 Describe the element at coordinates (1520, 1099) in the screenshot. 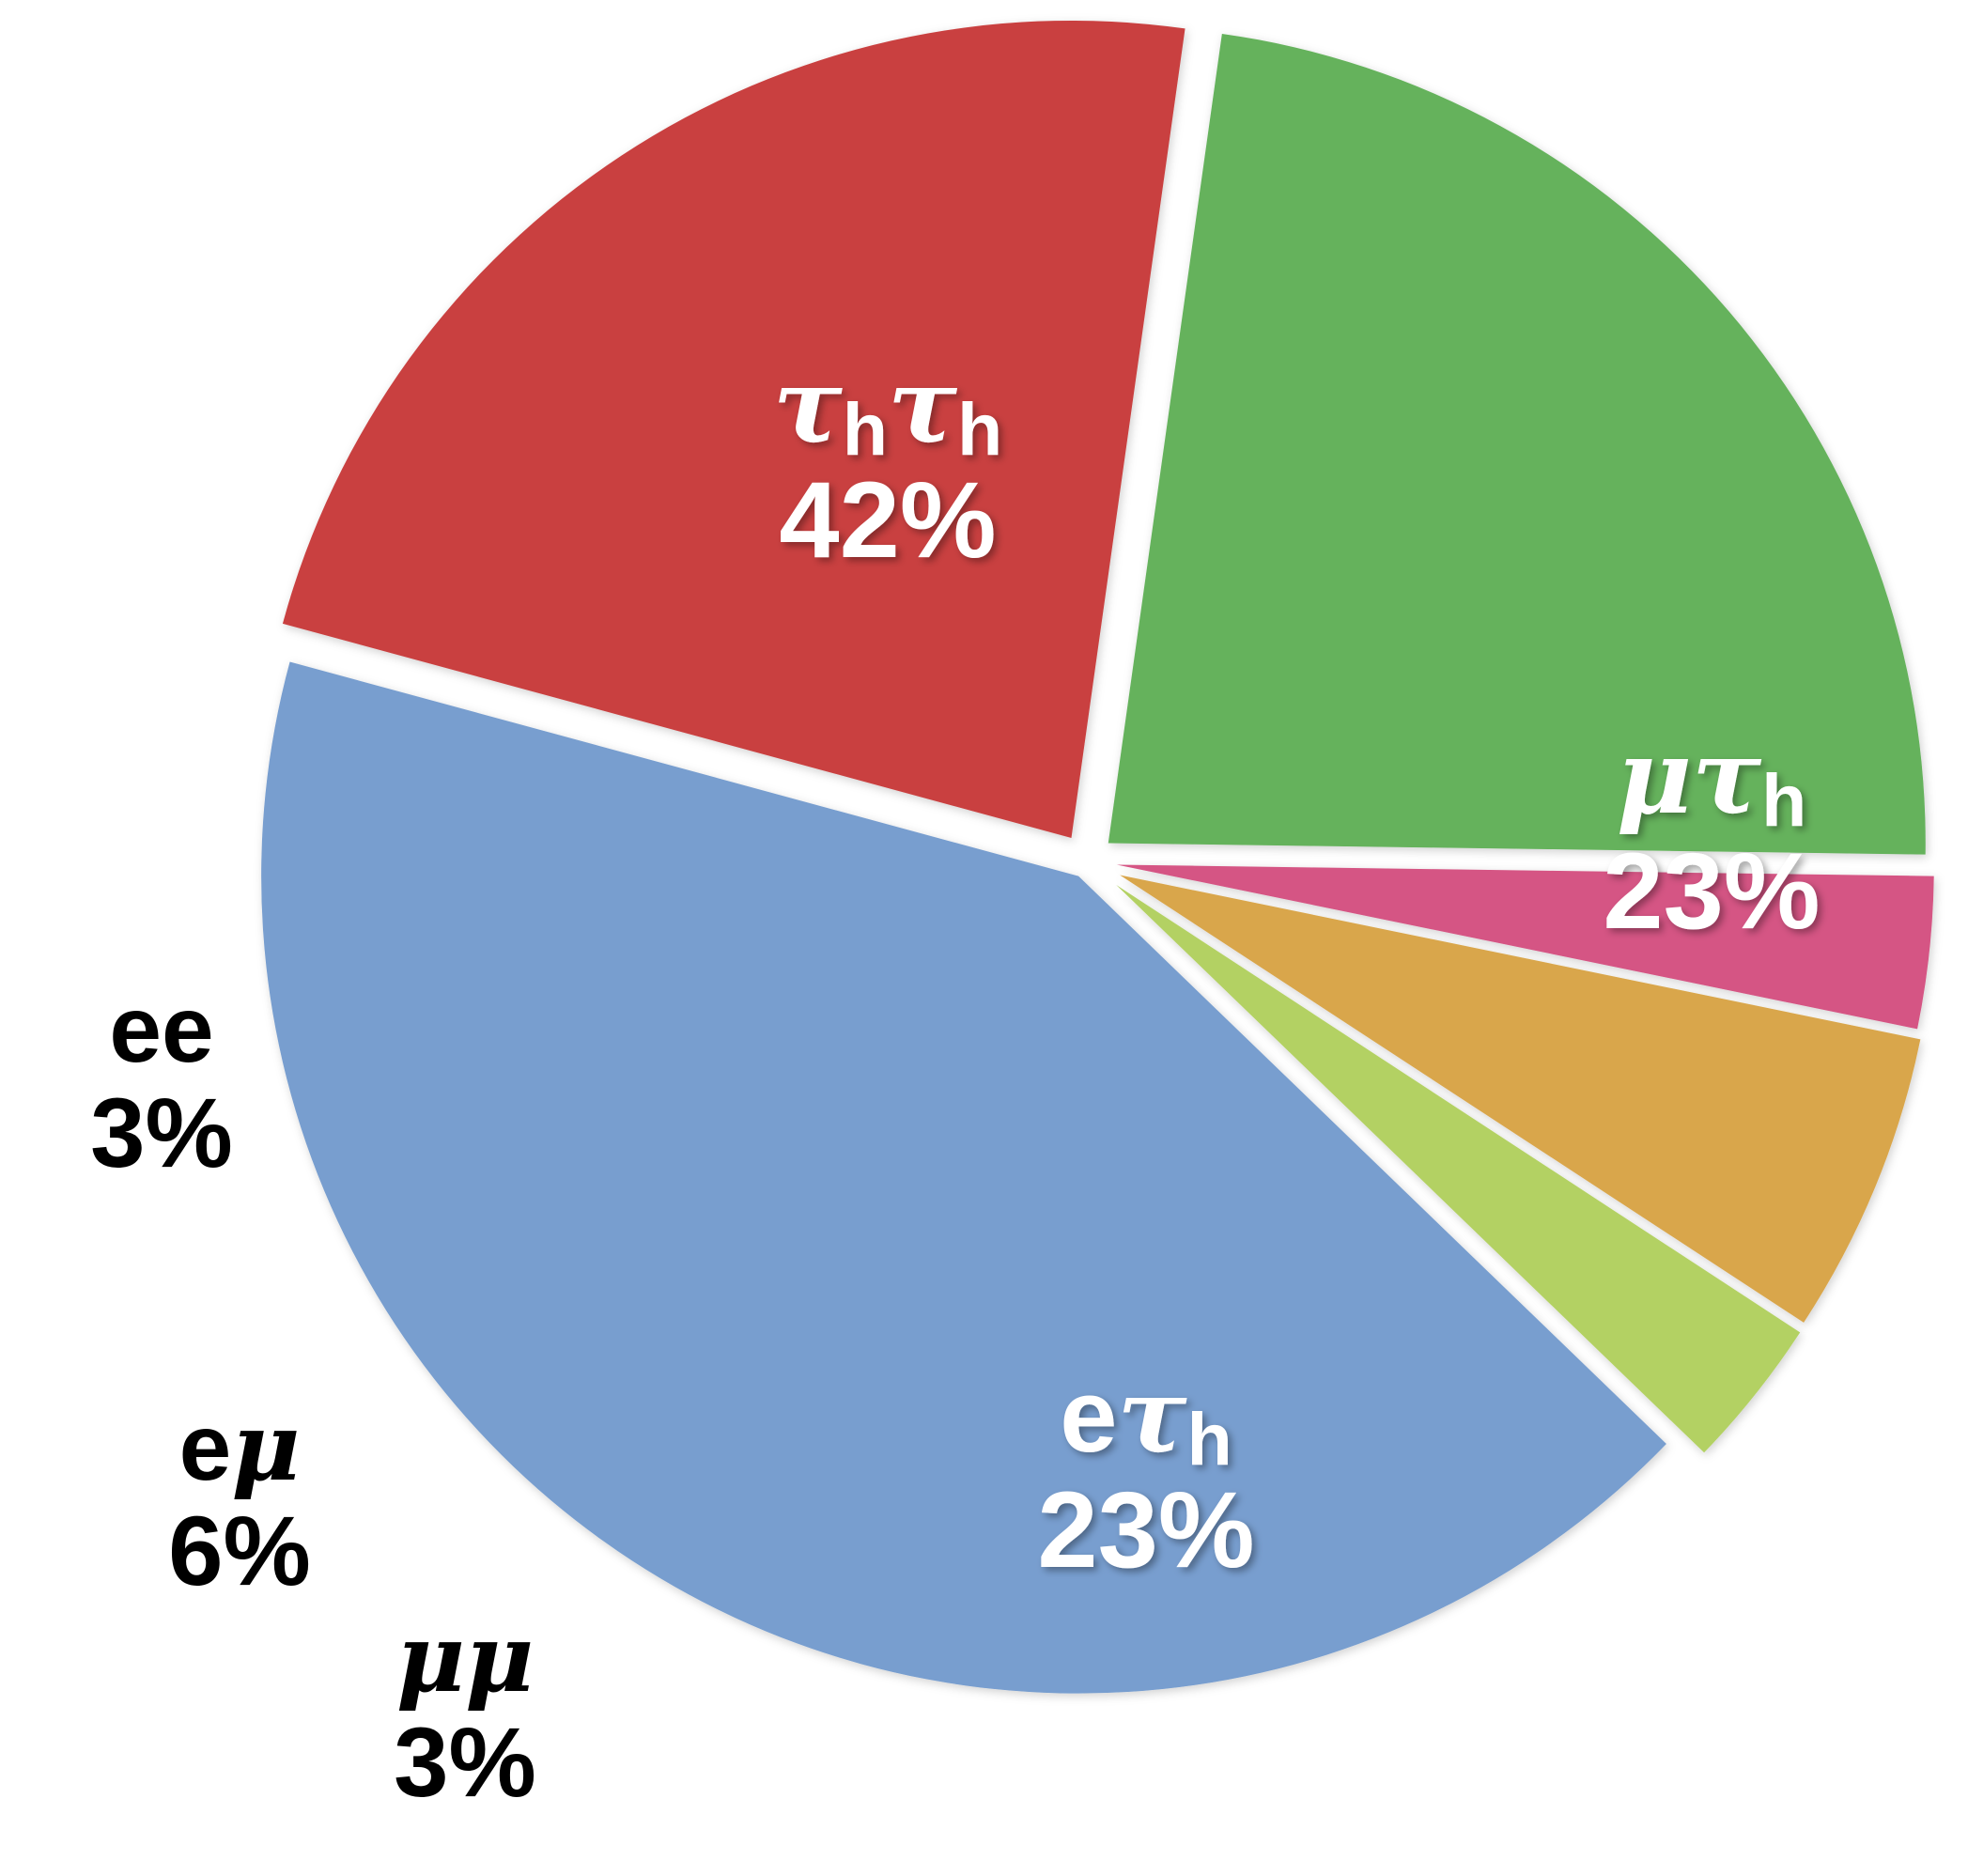

I see `pie-slice-e-mu` at that location.